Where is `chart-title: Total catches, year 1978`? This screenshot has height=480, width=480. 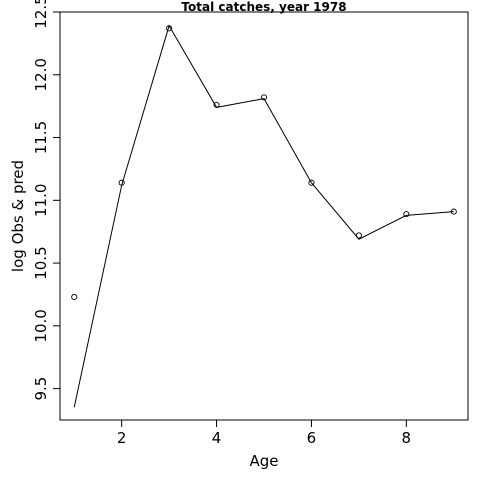 chart-title: Total catches, year 1978 is located at coordinates (263, 7).